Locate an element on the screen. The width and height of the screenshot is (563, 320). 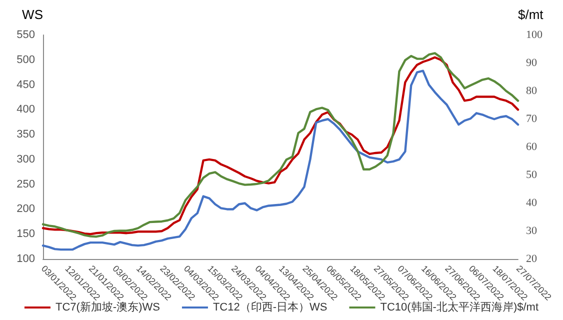
y2-tick-label: 40 is located at coordinates (532, 203).